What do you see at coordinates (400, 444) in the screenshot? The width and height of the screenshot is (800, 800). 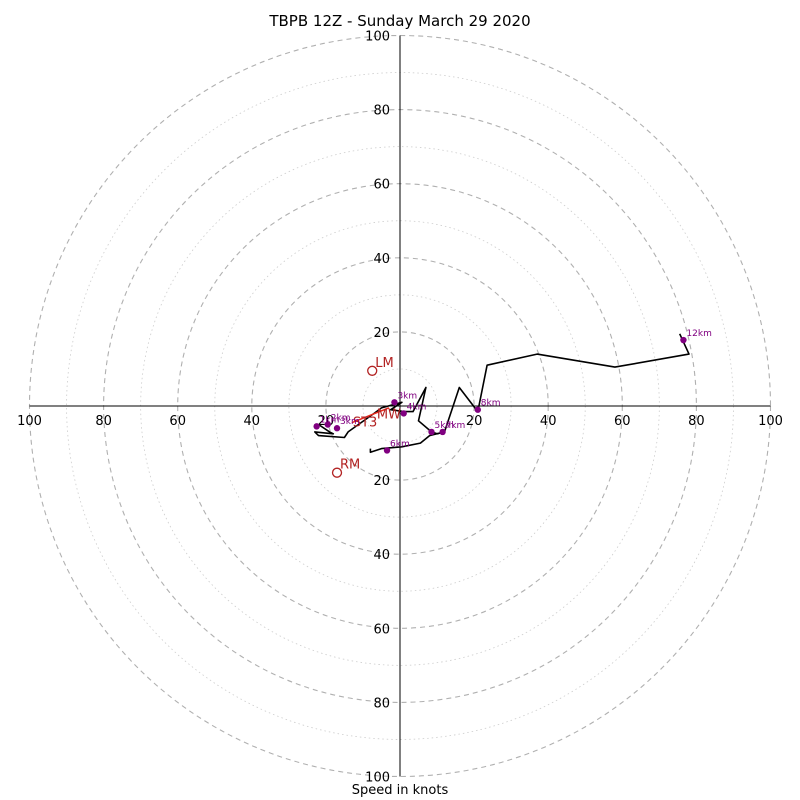 I see `height-marker-label: 6km` at bounding box center [400, 444].